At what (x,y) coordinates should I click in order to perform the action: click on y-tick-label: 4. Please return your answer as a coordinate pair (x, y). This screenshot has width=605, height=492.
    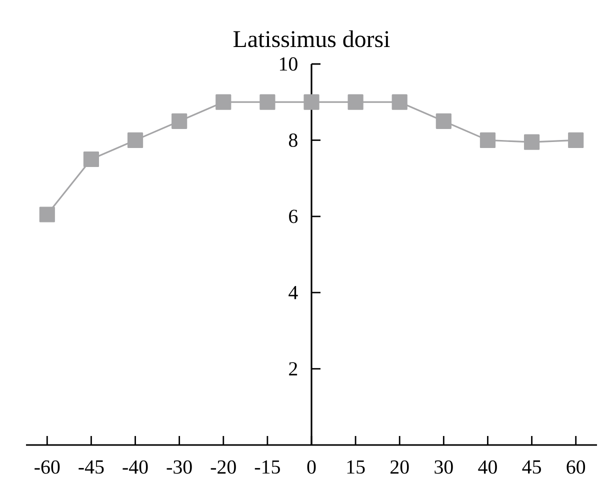
    Looking at the image, I should click on (293, 293).